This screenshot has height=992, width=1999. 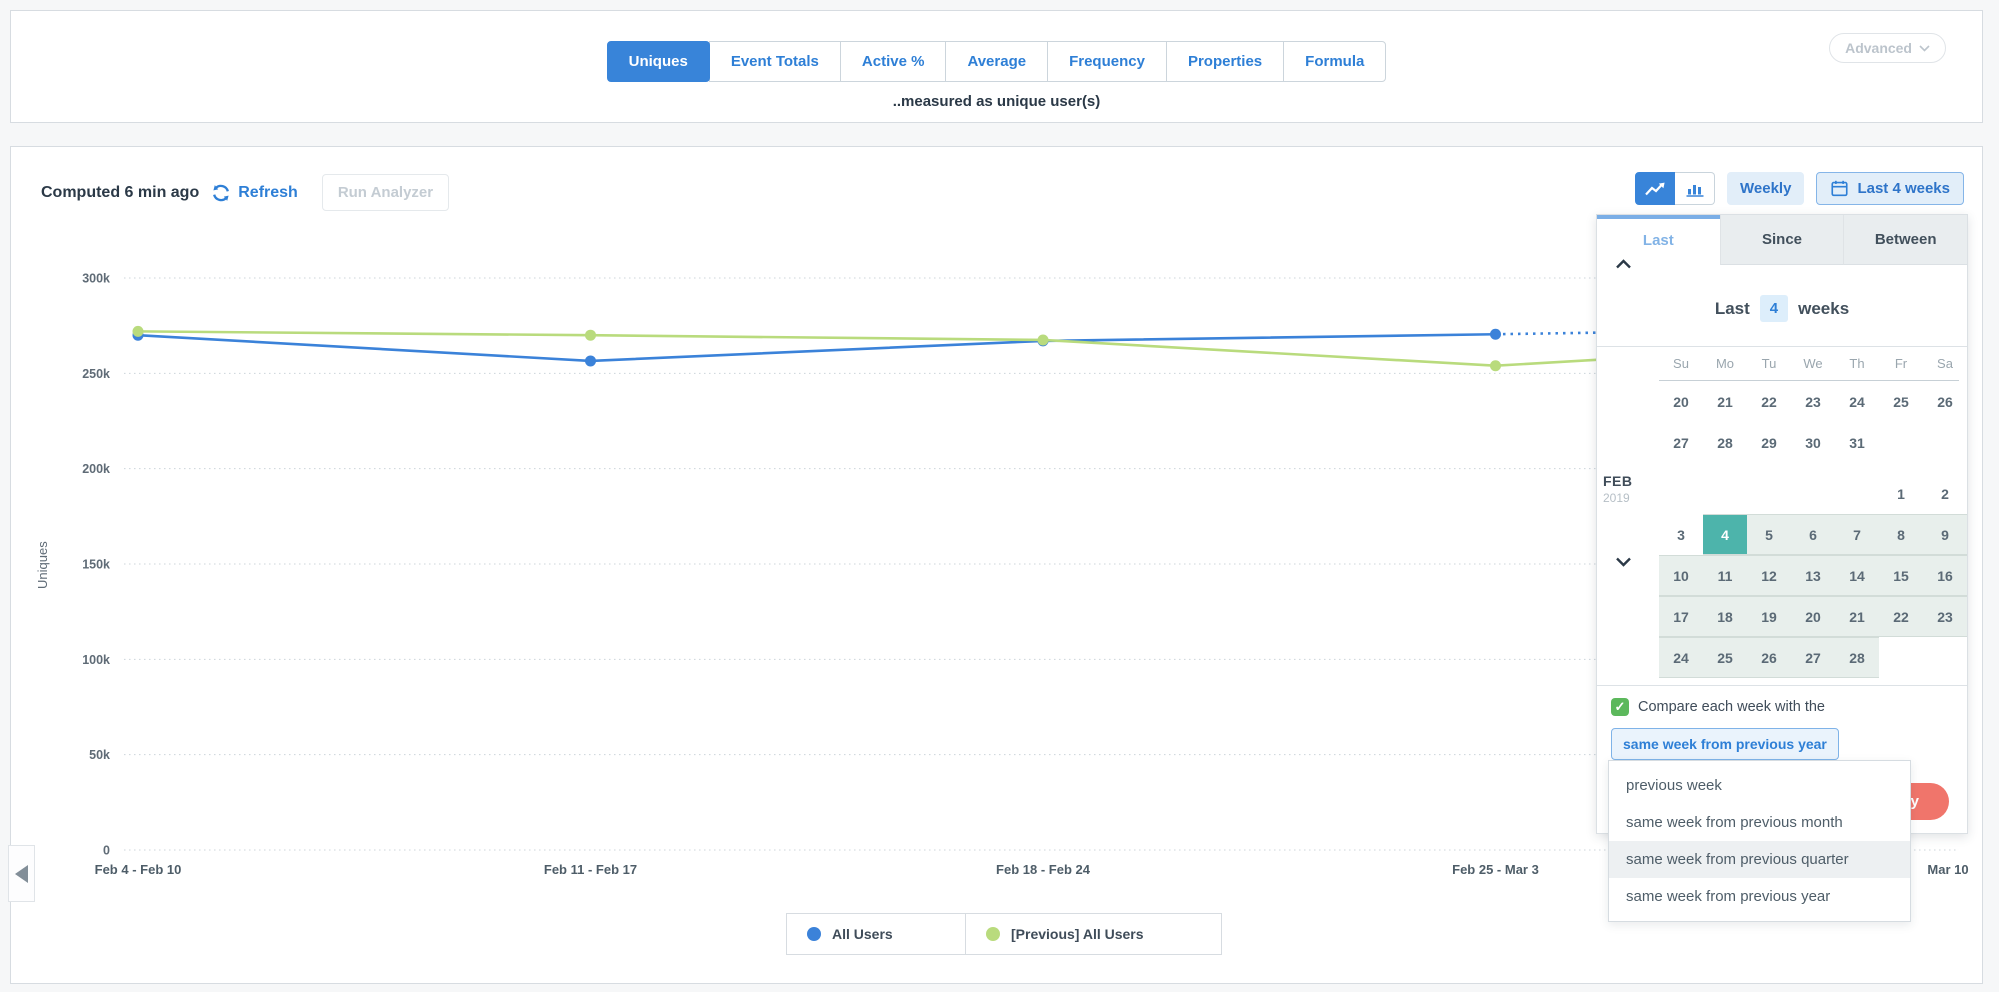 What do you see at coordinates (254, 193) in the screenshot?
I see `refresh-button: Refresh` at bounding box center [254, 193].